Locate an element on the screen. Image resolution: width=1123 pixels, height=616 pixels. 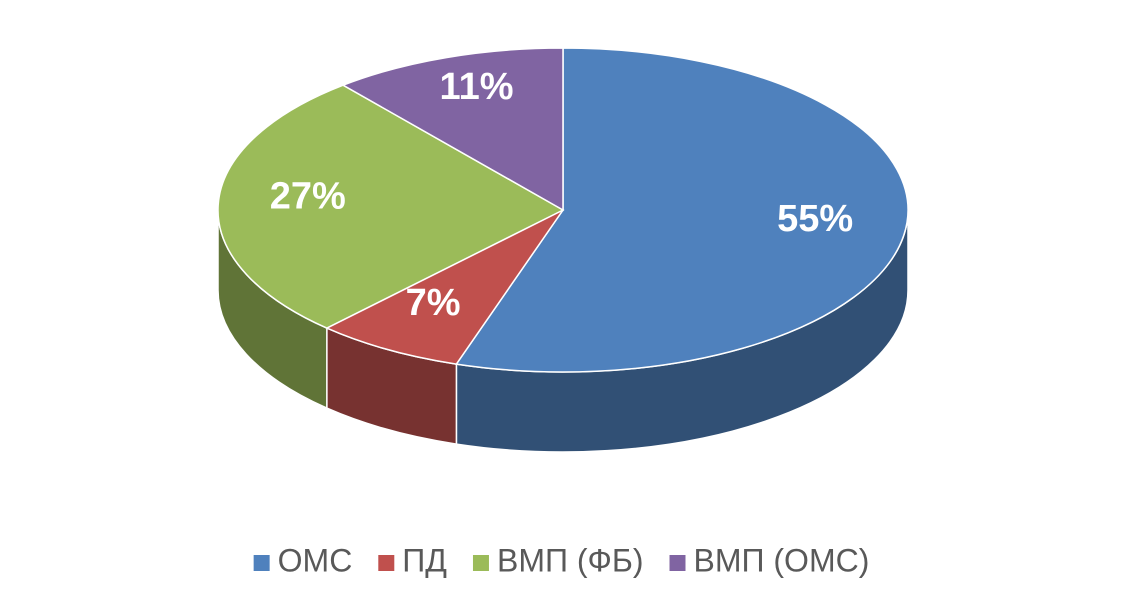
legend-label: ПД is located at coordinates (424, 560).